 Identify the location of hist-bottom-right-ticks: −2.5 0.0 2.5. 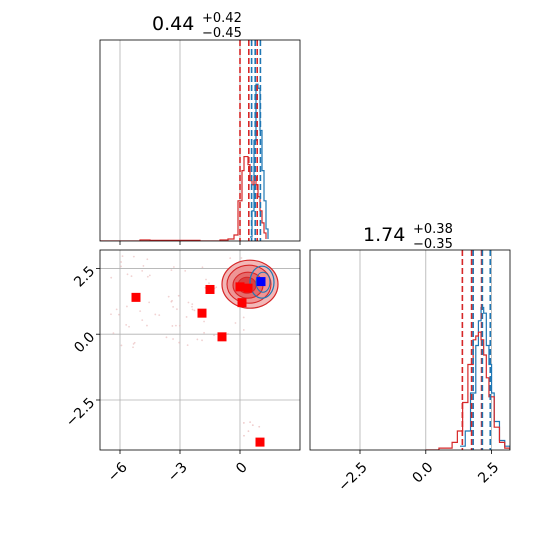
(418, 472).